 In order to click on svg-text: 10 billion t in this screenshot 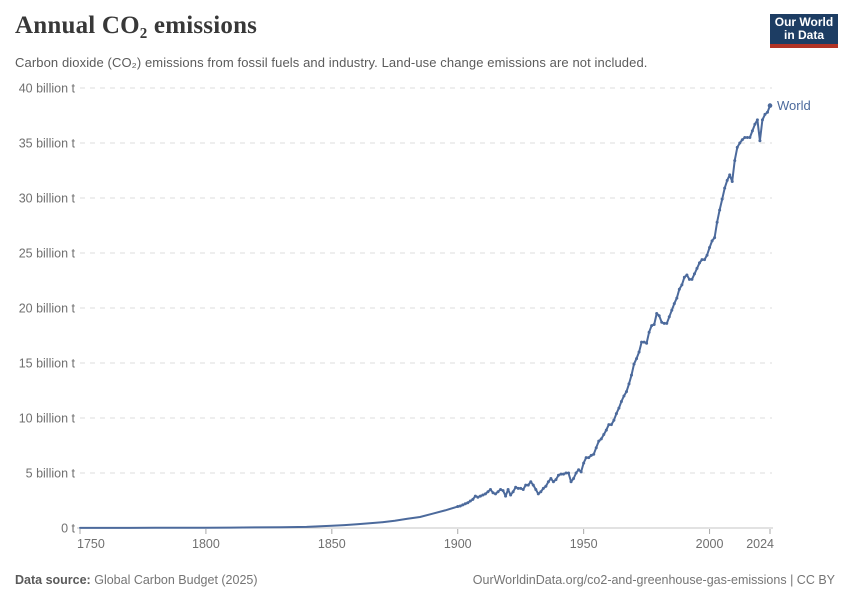, I will do `click(47, 419)`.